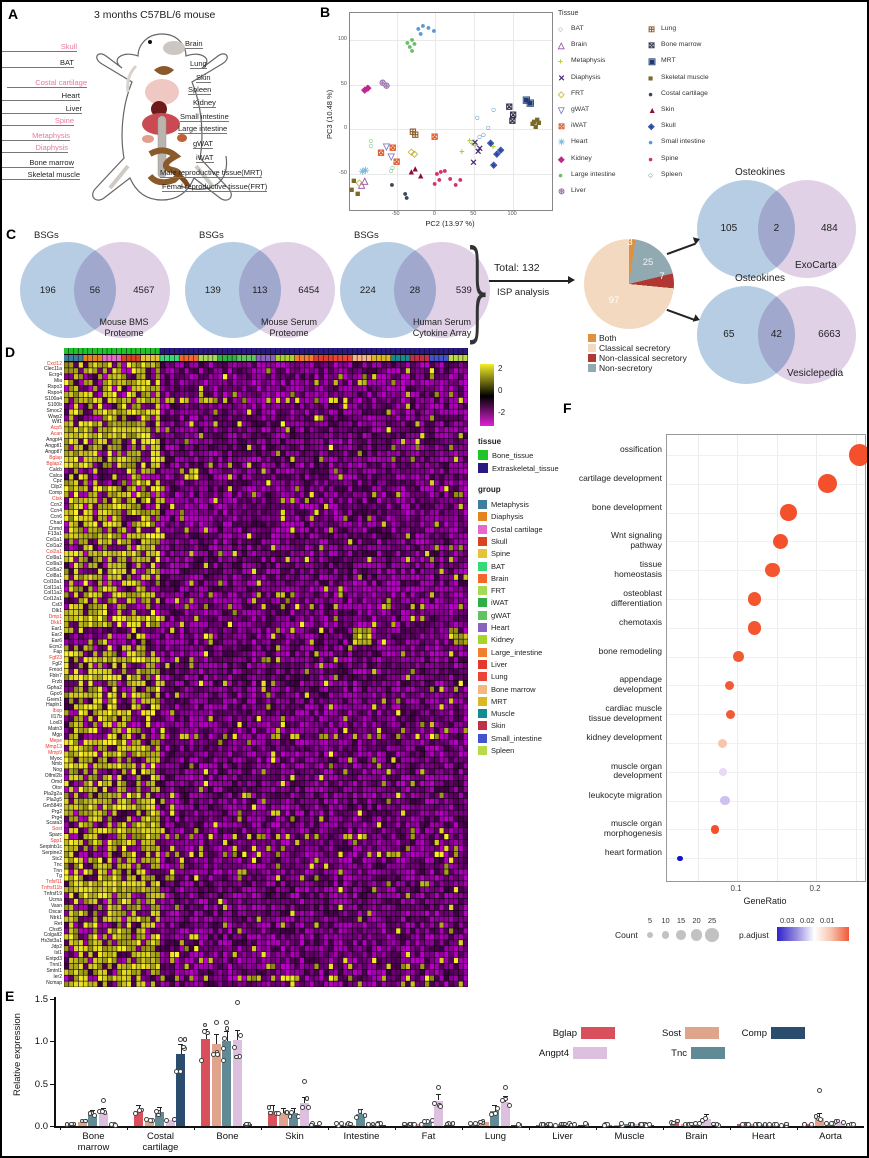 This screenshot has height=1158, width=869. I want to click on pie-slice-label-7: 7, so click(662, 276).